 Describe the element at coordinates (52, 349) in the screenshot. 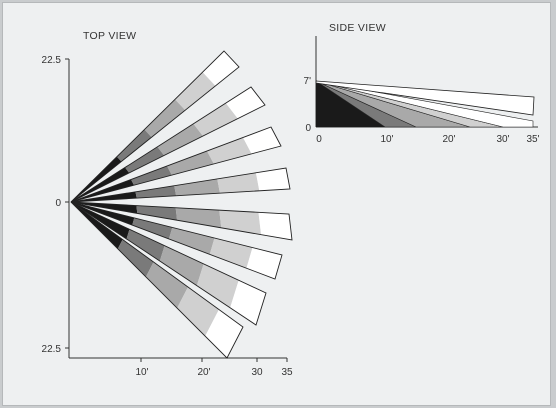

I see `top-view-y-label-bottom: 22.5` at that location.